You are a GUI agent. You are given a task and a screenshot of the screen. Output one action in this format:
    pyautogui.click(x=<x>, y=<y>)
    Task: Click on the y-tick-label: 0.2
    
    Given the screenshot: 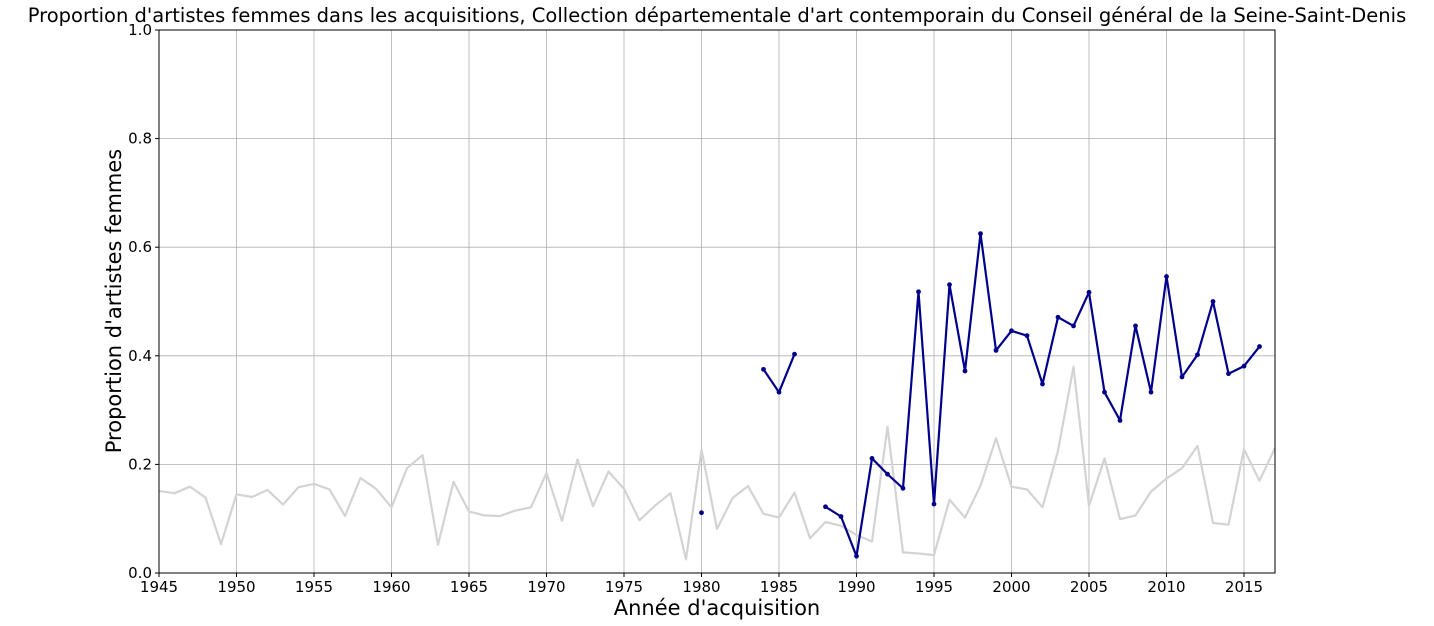 What is the action you would take?
    pyautogui.click(x=140, y=464)
    